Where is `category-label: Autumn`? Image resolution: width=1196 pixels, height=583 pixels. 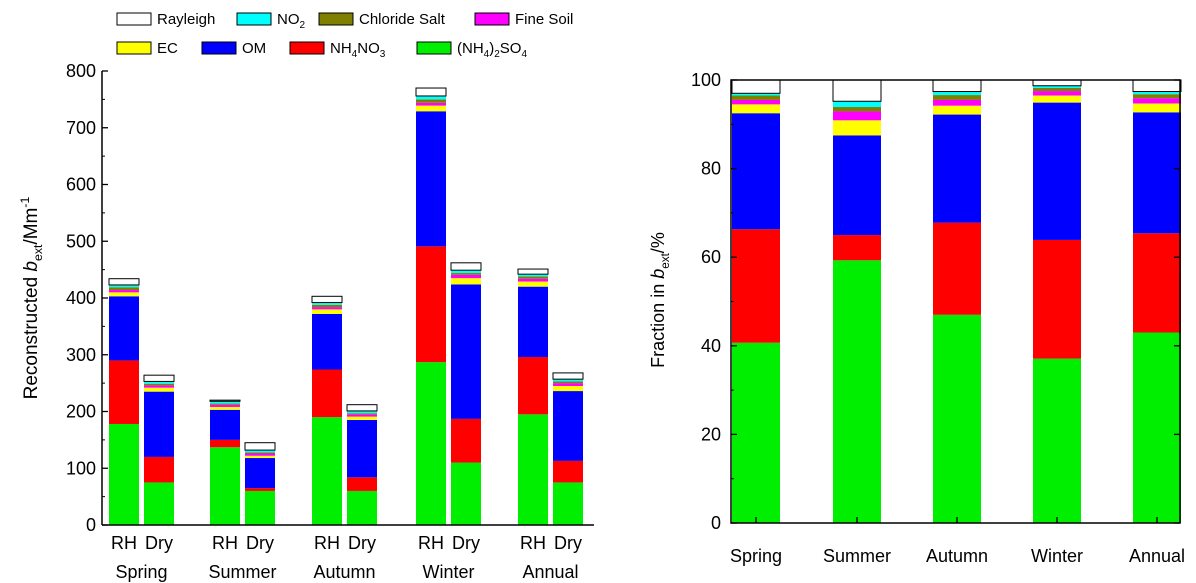 category-label: Autumn is located at coordinates (957, 556).